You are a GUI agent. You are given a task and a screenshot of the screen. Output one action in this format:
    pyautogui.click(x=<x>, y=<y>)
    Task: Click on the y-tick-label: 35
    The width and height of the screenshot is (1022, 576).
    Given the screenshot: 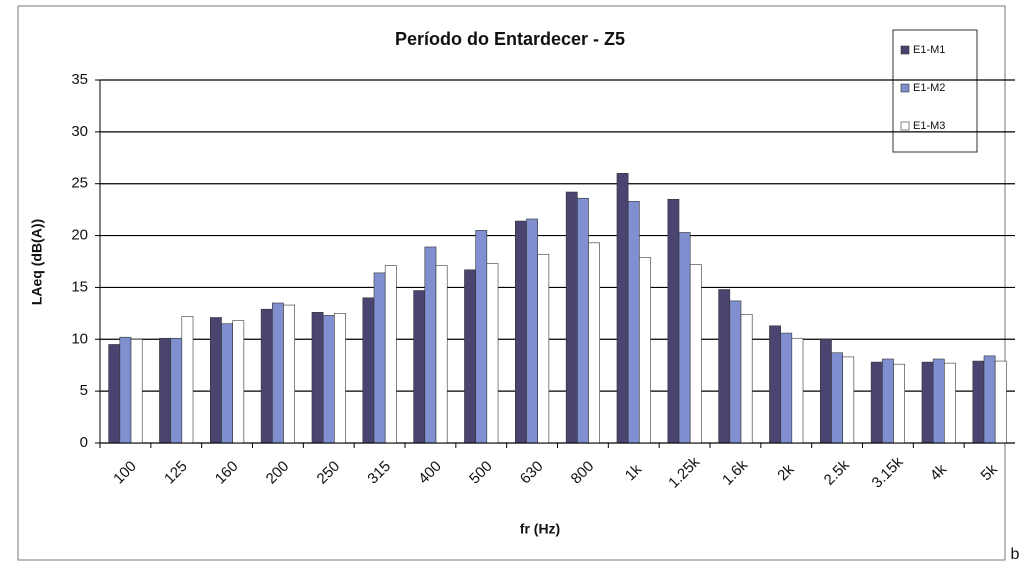 What is the action you would take?
    pyautogui.click(x=79, y=79)
    